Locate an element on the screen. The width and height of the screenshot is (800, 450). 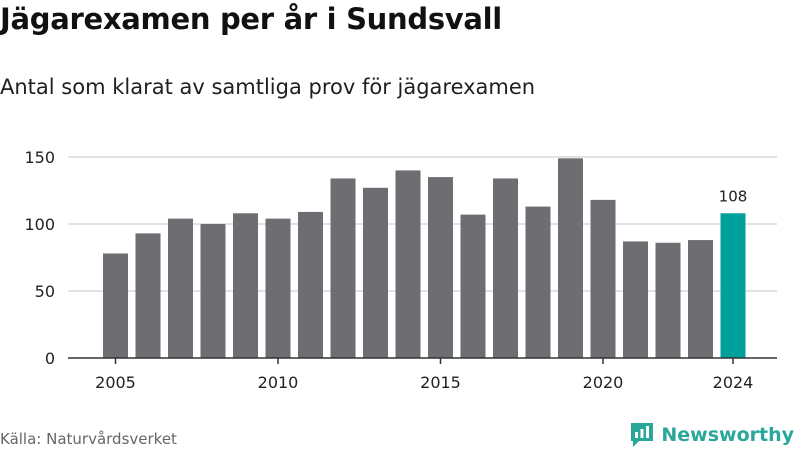
bar-2022 is located at coordinates (668, 300).